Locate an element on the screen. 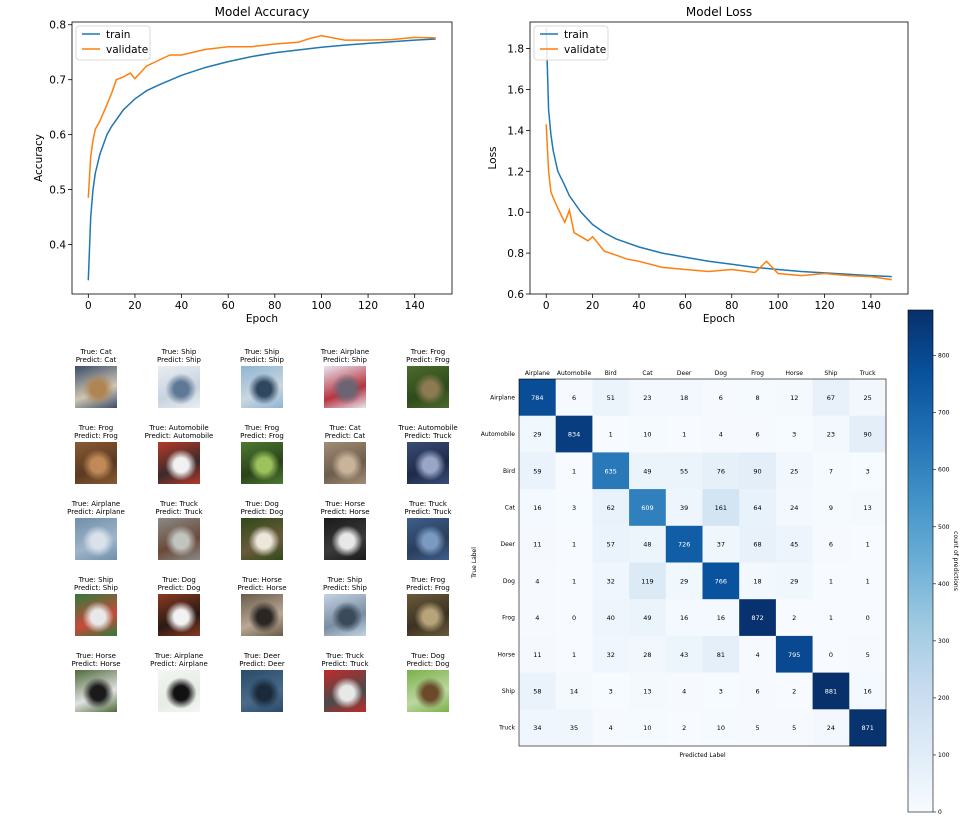 This screenshot has height=829, width=960. cell-value: 51 is located at coordinates (611, 398).